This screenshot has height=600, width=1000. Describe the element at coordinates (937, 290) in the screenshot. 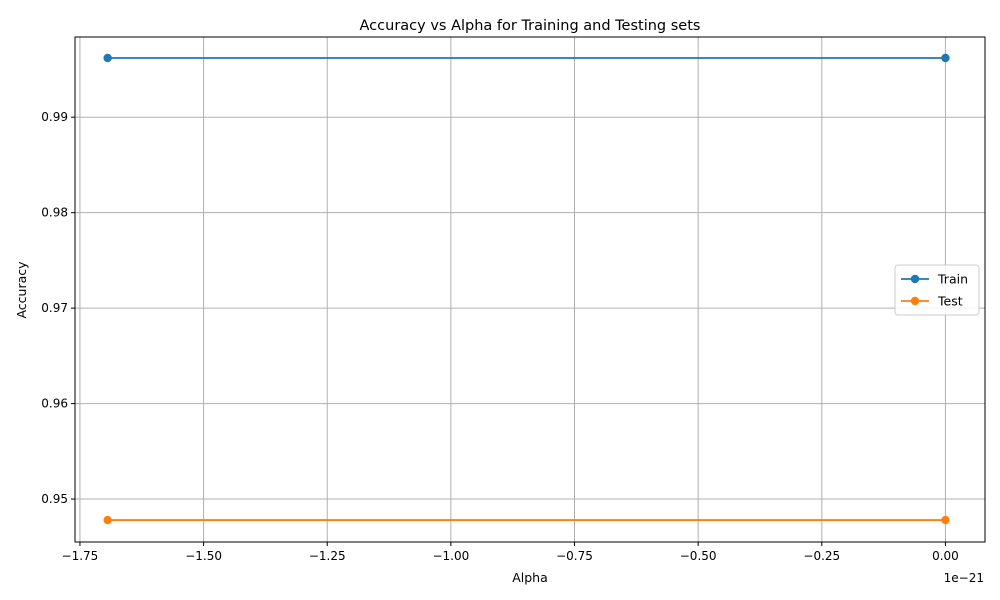

I see `legend: Train Test` at that location.